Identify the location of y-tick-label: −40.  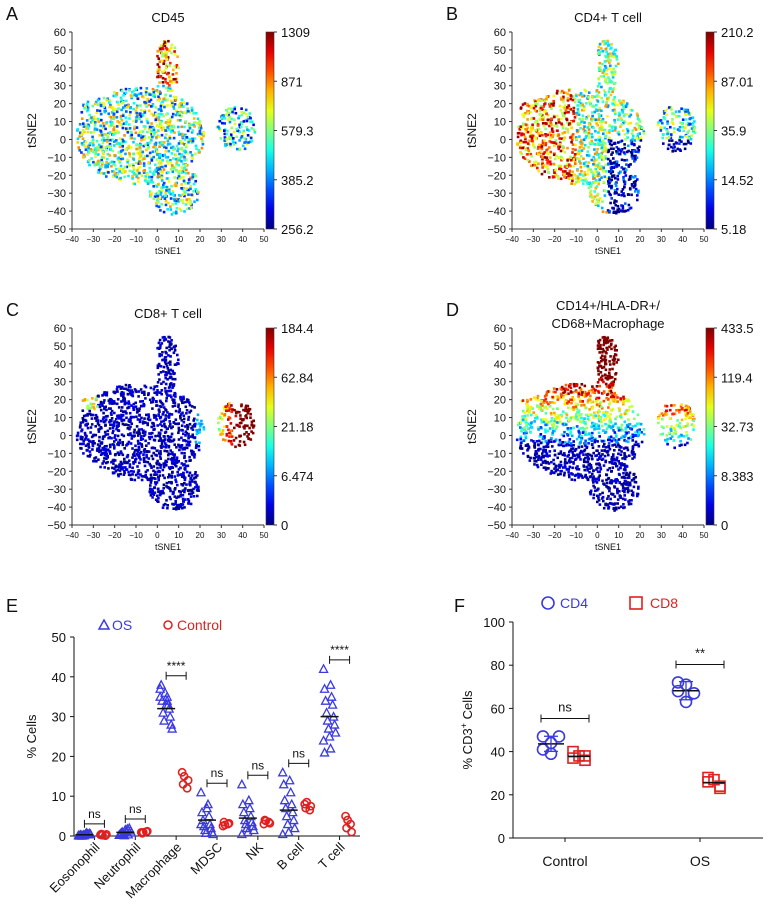
(56, 508).